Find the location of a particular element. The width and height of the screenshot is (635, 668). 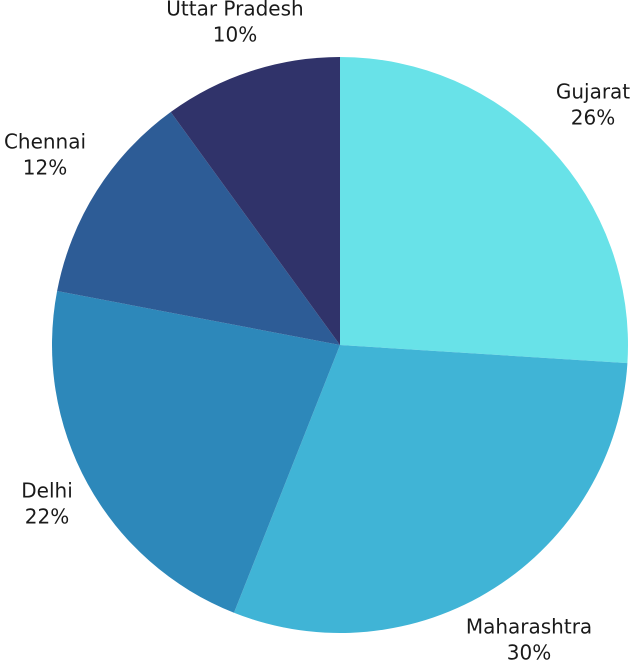

slice-value-delhi: 22% is located at coordinates (47, 517).